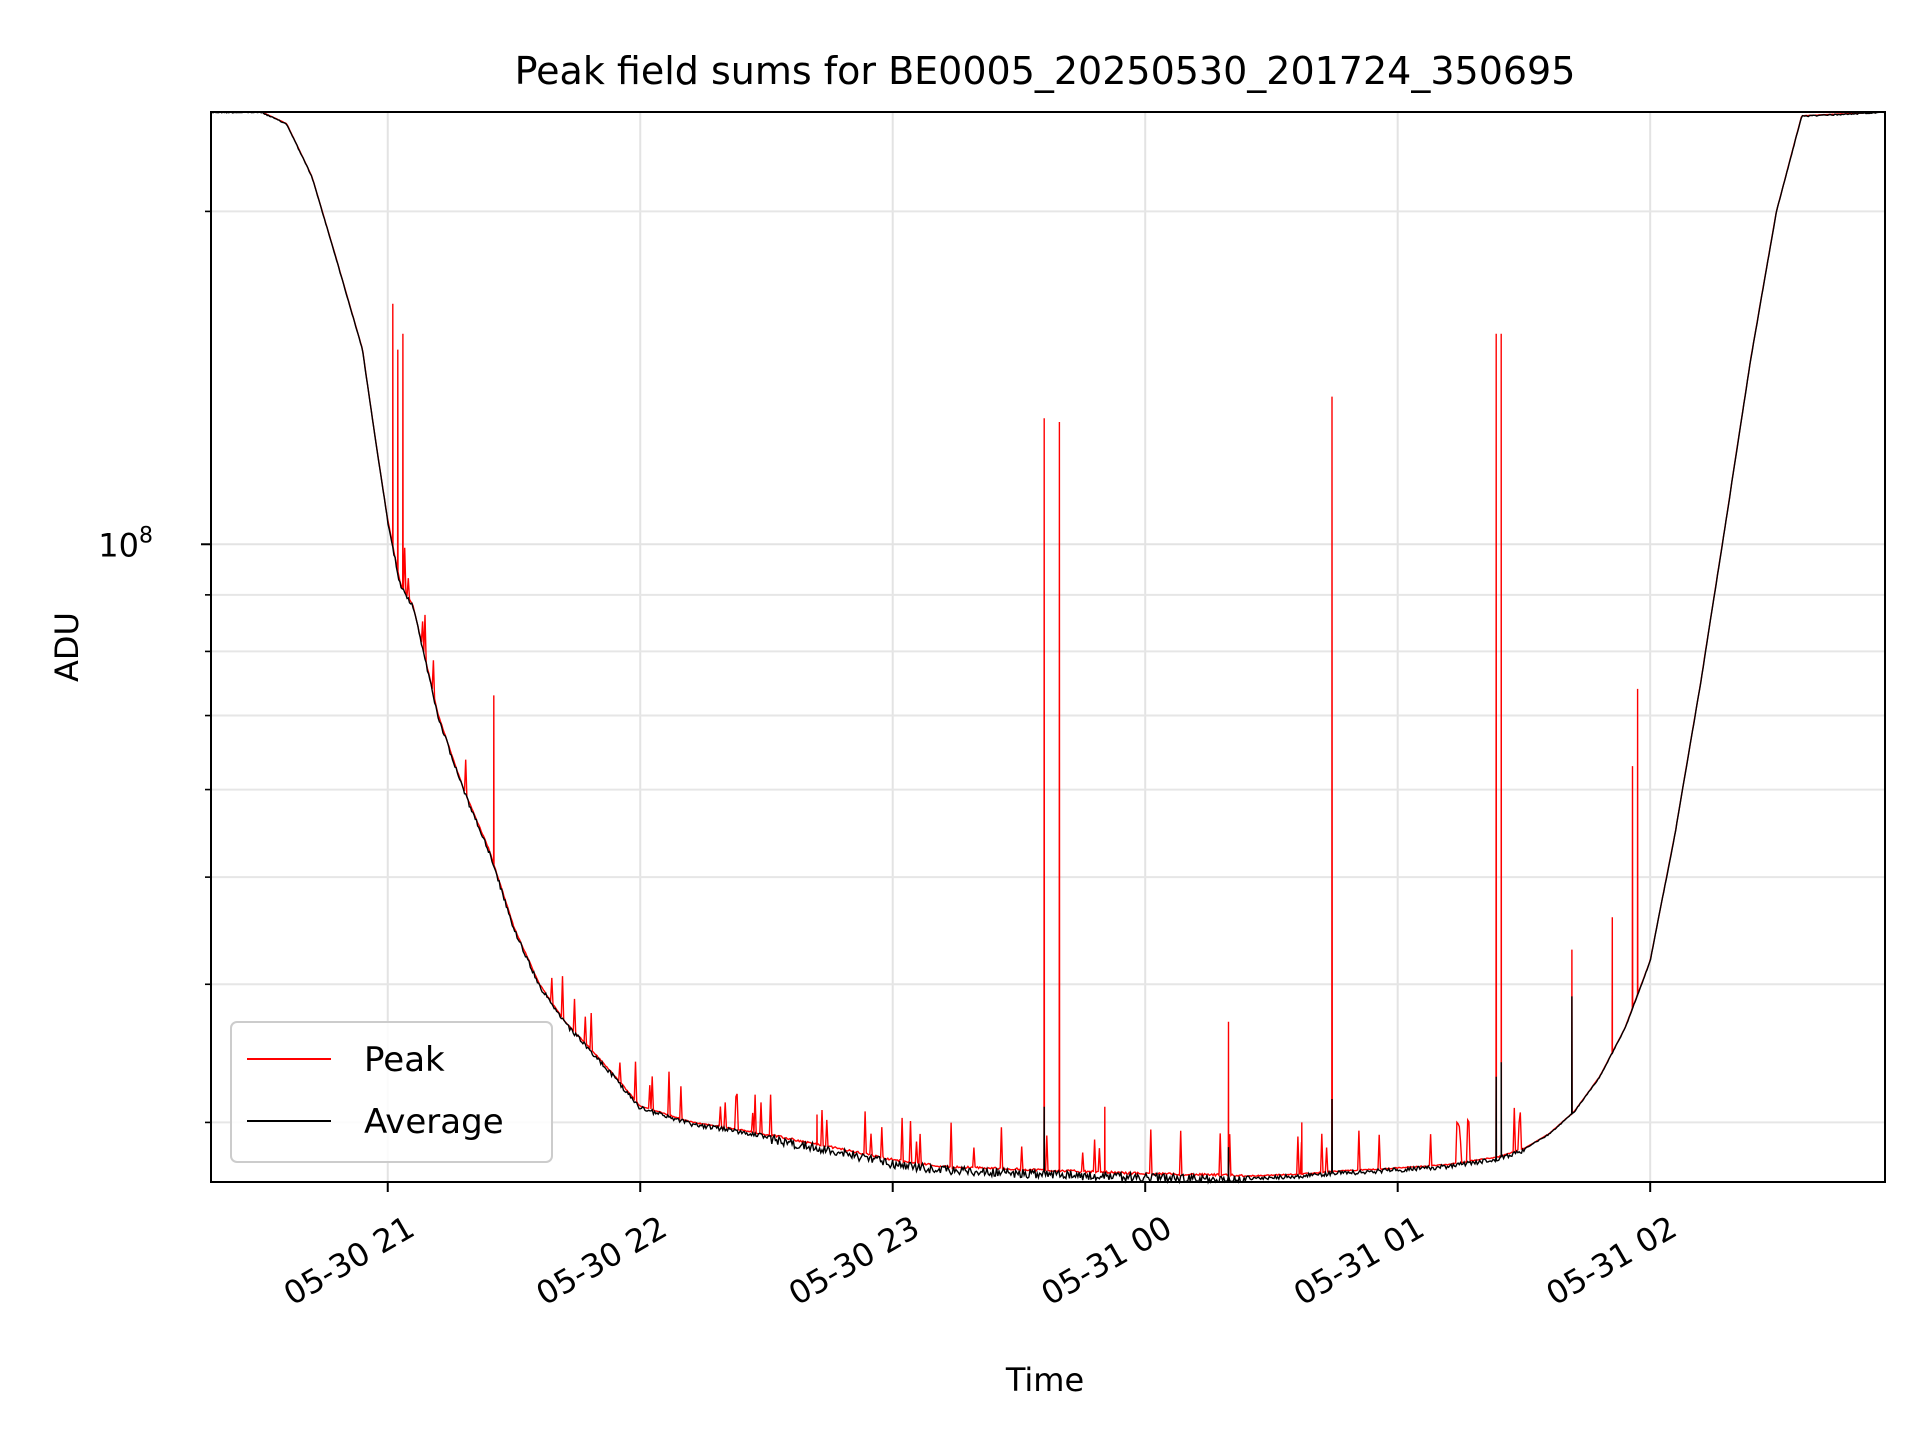  What do you see at coordinates (404, 1060) in the screenshot?
I see `legend-peak-label: Peak` at bounding box center [404, 1060].